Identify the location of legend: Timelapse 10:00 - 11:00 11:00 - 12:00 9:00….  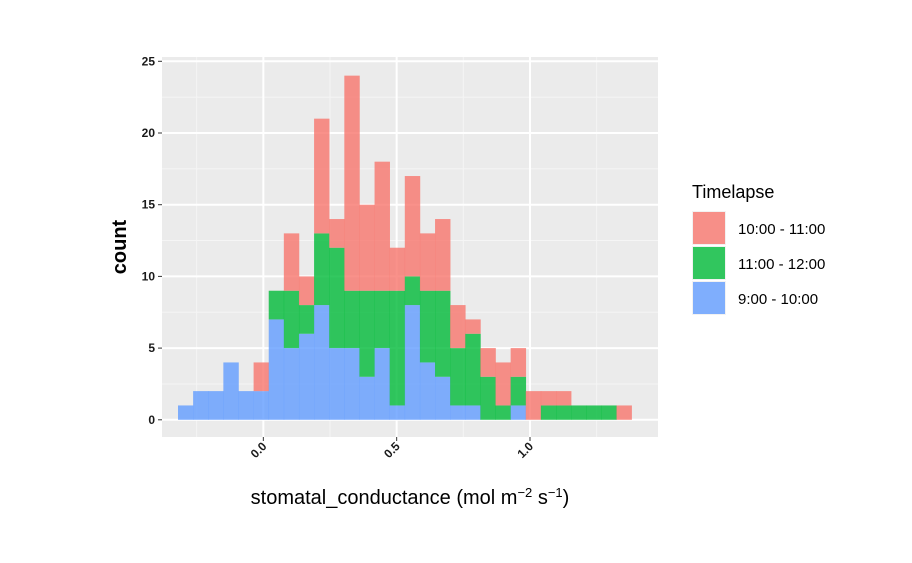
(758, 248).